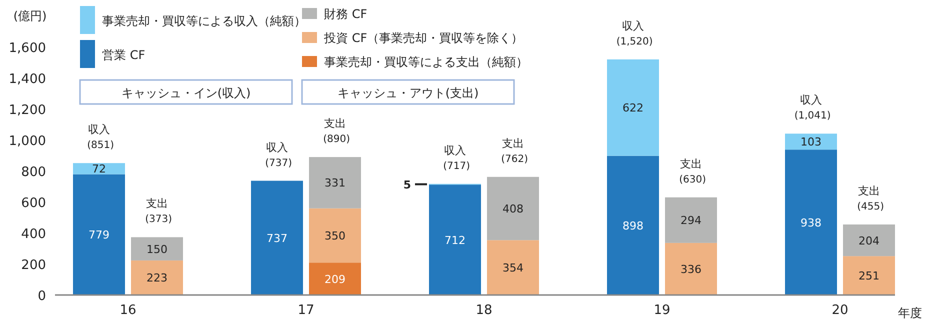 This screenshot has width=933, height=324. What do you see at coordinates (691, 171) in the screenshot?
I see `x-tick-label: 支出 (630)` at bounding box center [691, 171].